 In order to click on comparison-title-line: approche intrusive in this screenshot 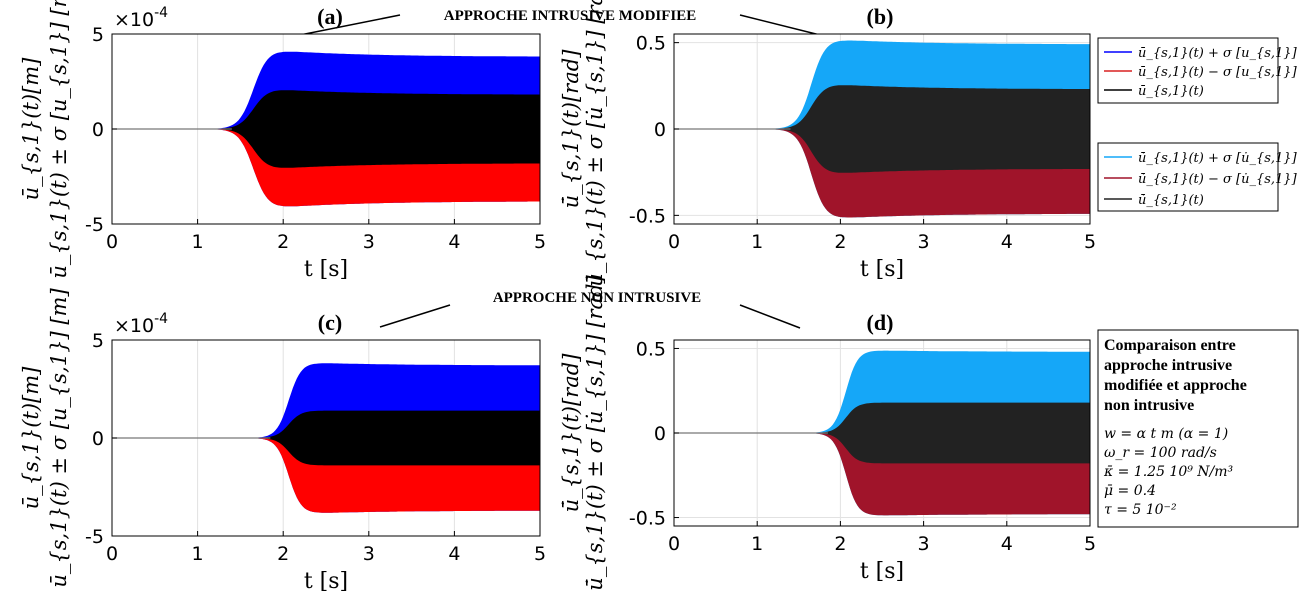, I will do `click(1168, 365)`.